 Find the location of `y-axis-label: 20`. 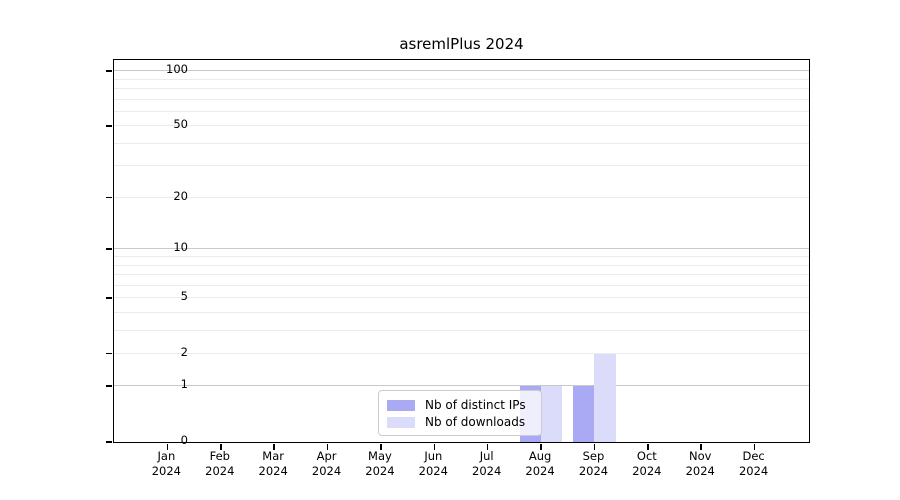

y-axis-label: 20 is located at coordinates (180, 195).